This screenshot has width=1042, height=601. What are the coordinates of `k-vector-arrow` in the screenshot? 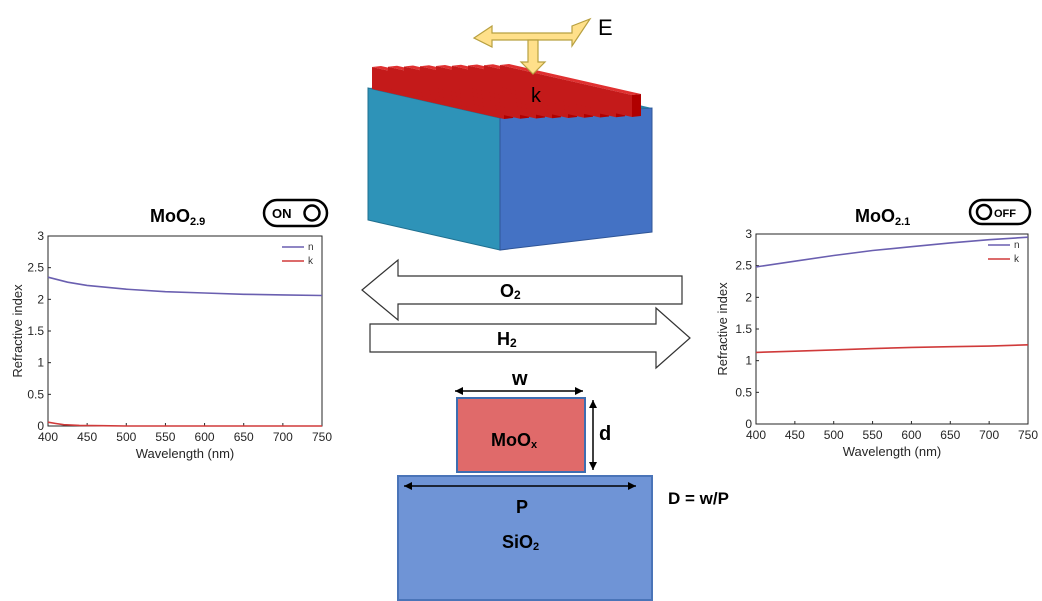 It's located at (533, 57).